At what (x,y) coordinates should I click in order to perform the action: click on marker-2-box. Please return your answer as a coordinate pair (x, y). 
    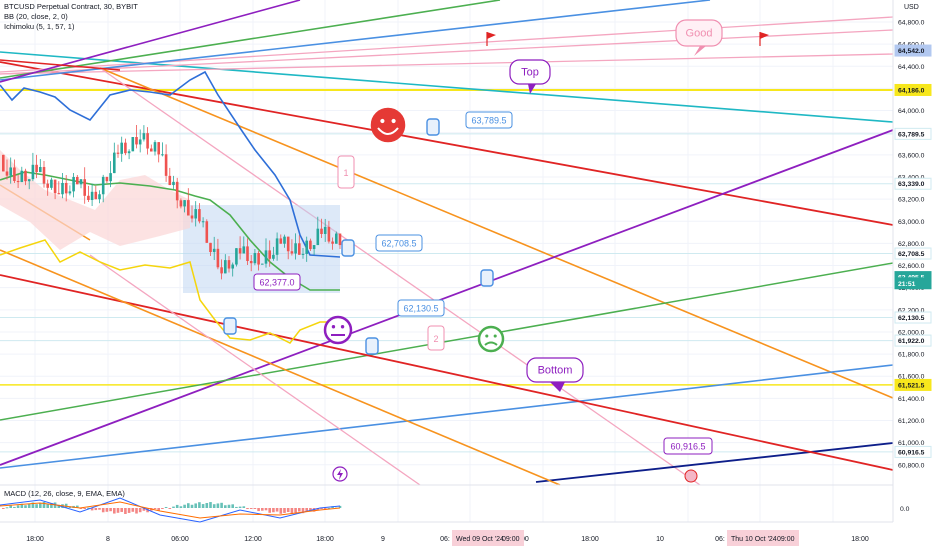
    Looking at the image, I should click on (436, 338).